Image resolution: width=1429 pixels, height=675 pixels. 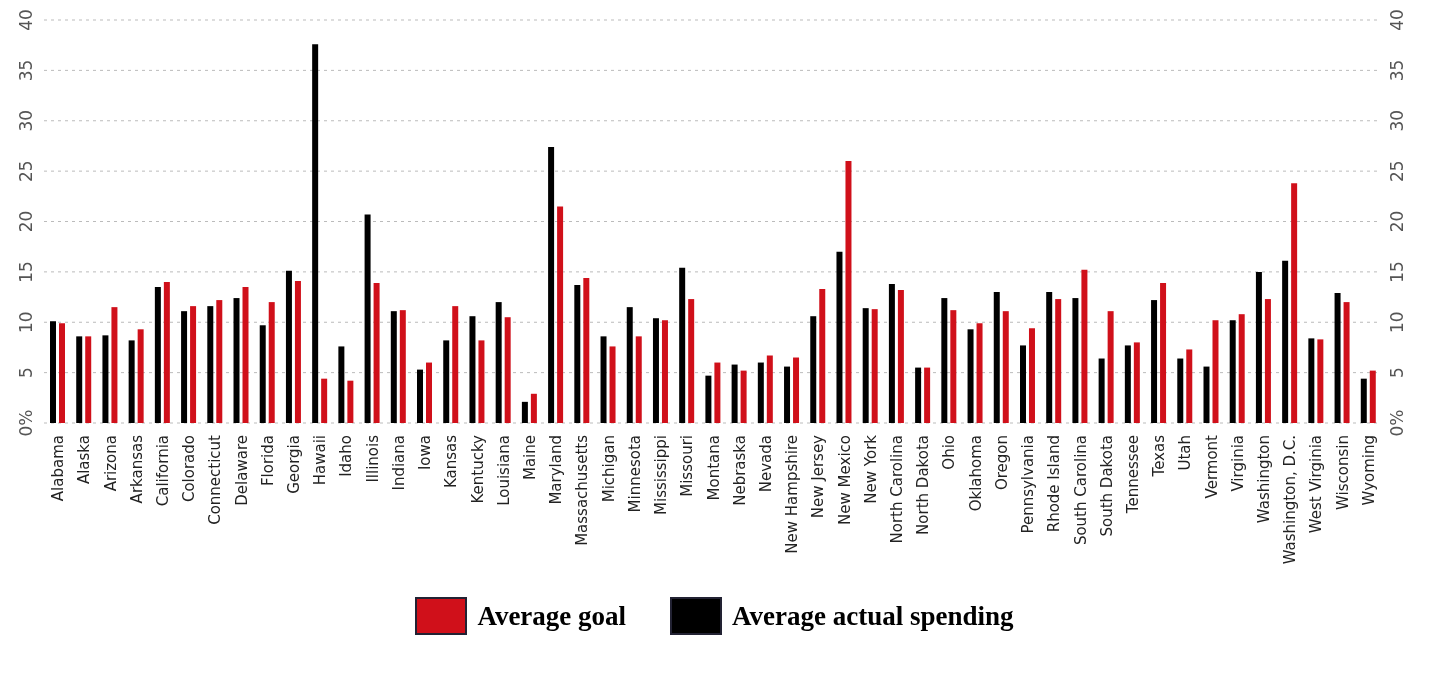 What do you see at coordinates (189, 469) in the screenshot?
I see `x-tick-label: Colorado` at bounding box center [189, 469].